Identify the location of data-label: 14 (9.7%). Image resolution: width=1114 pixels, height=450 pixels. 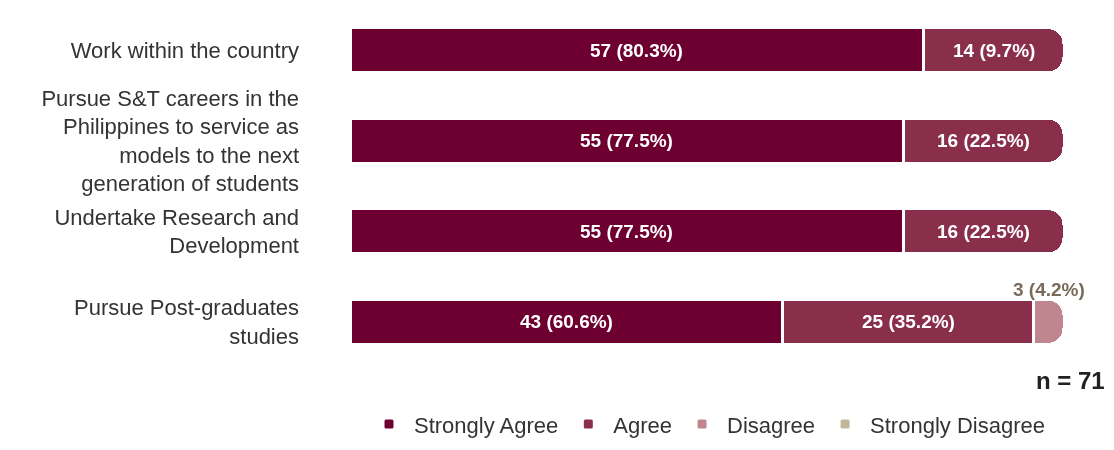
(994, 50).